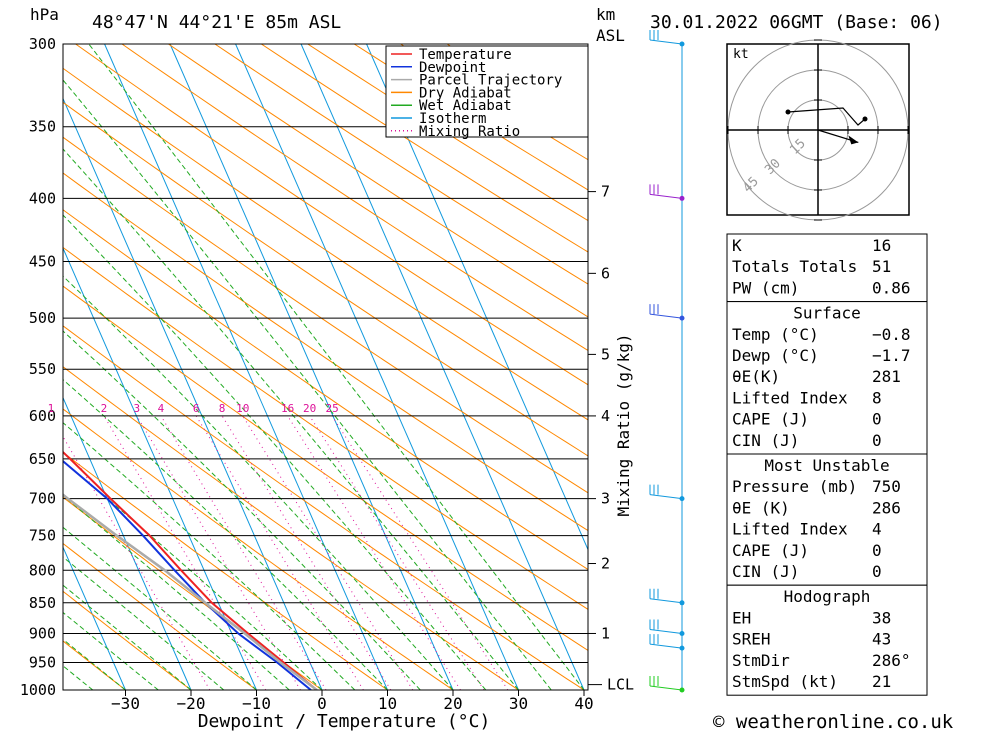 Image resolution: width=1000 pixels, height=733 pixels. Describe the element at coordinates (620, 685) in the screenshot. I see `lcl-label: LCL` at that location.